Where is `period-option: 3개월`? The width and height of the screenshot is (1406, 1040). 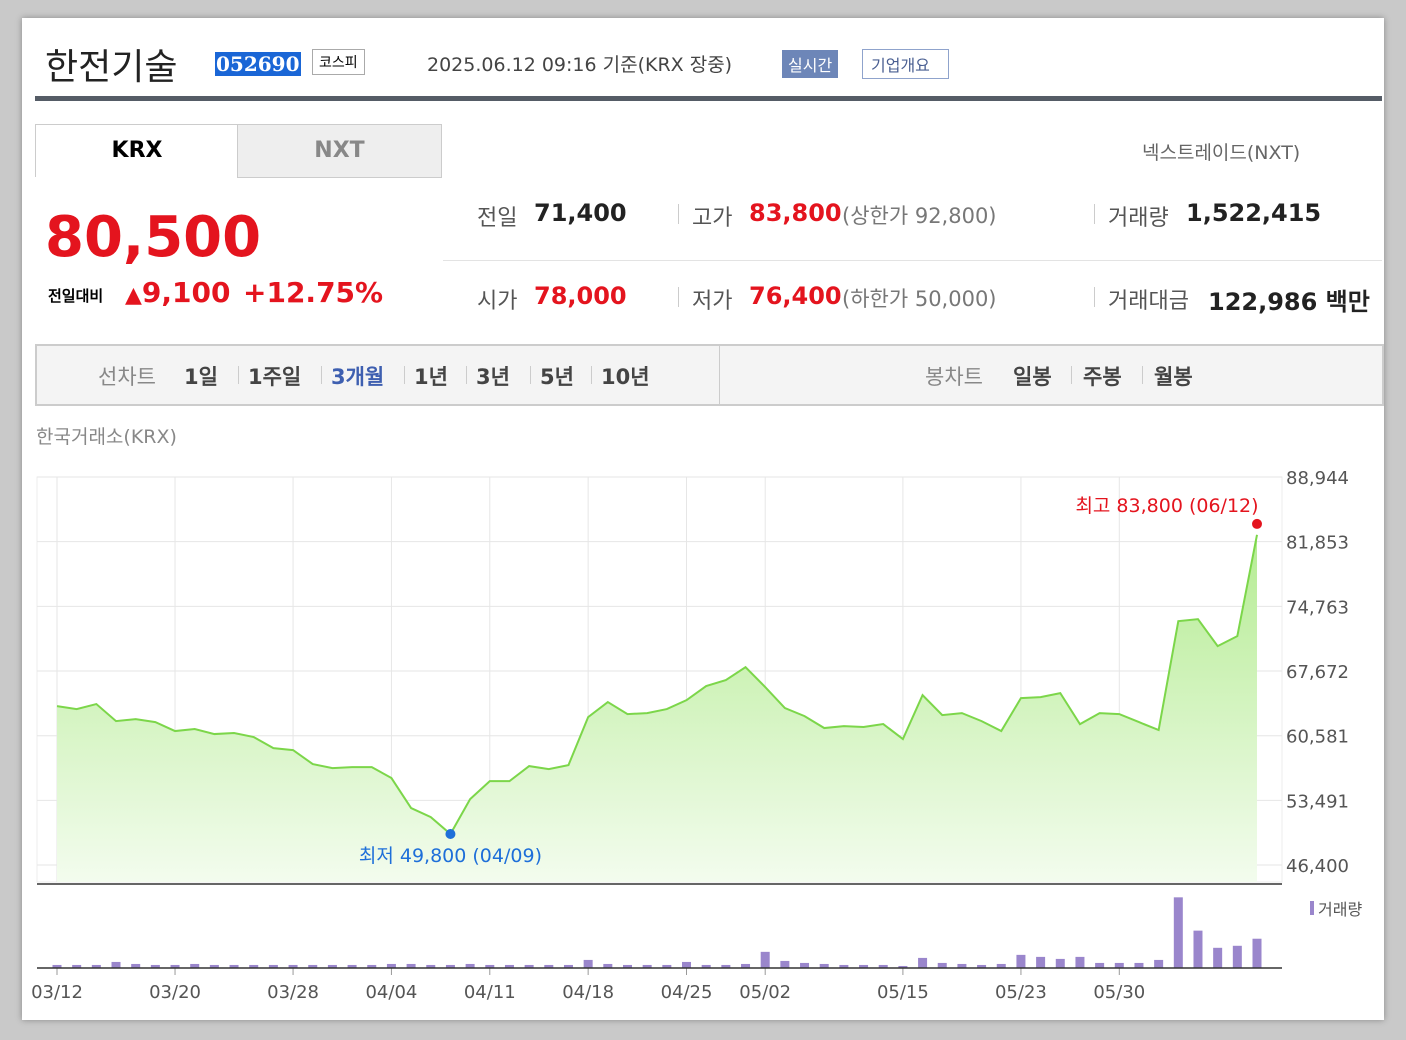
period-option: 3개월 is located at coordinates (358, 377).